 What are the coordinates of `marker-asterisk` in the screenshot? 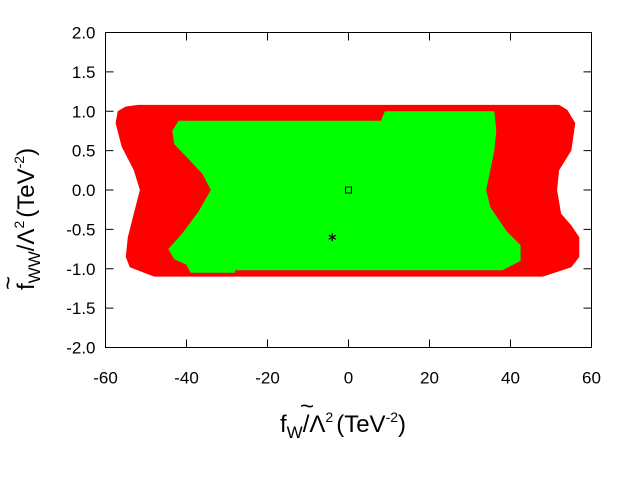 It's located at (332, 237).